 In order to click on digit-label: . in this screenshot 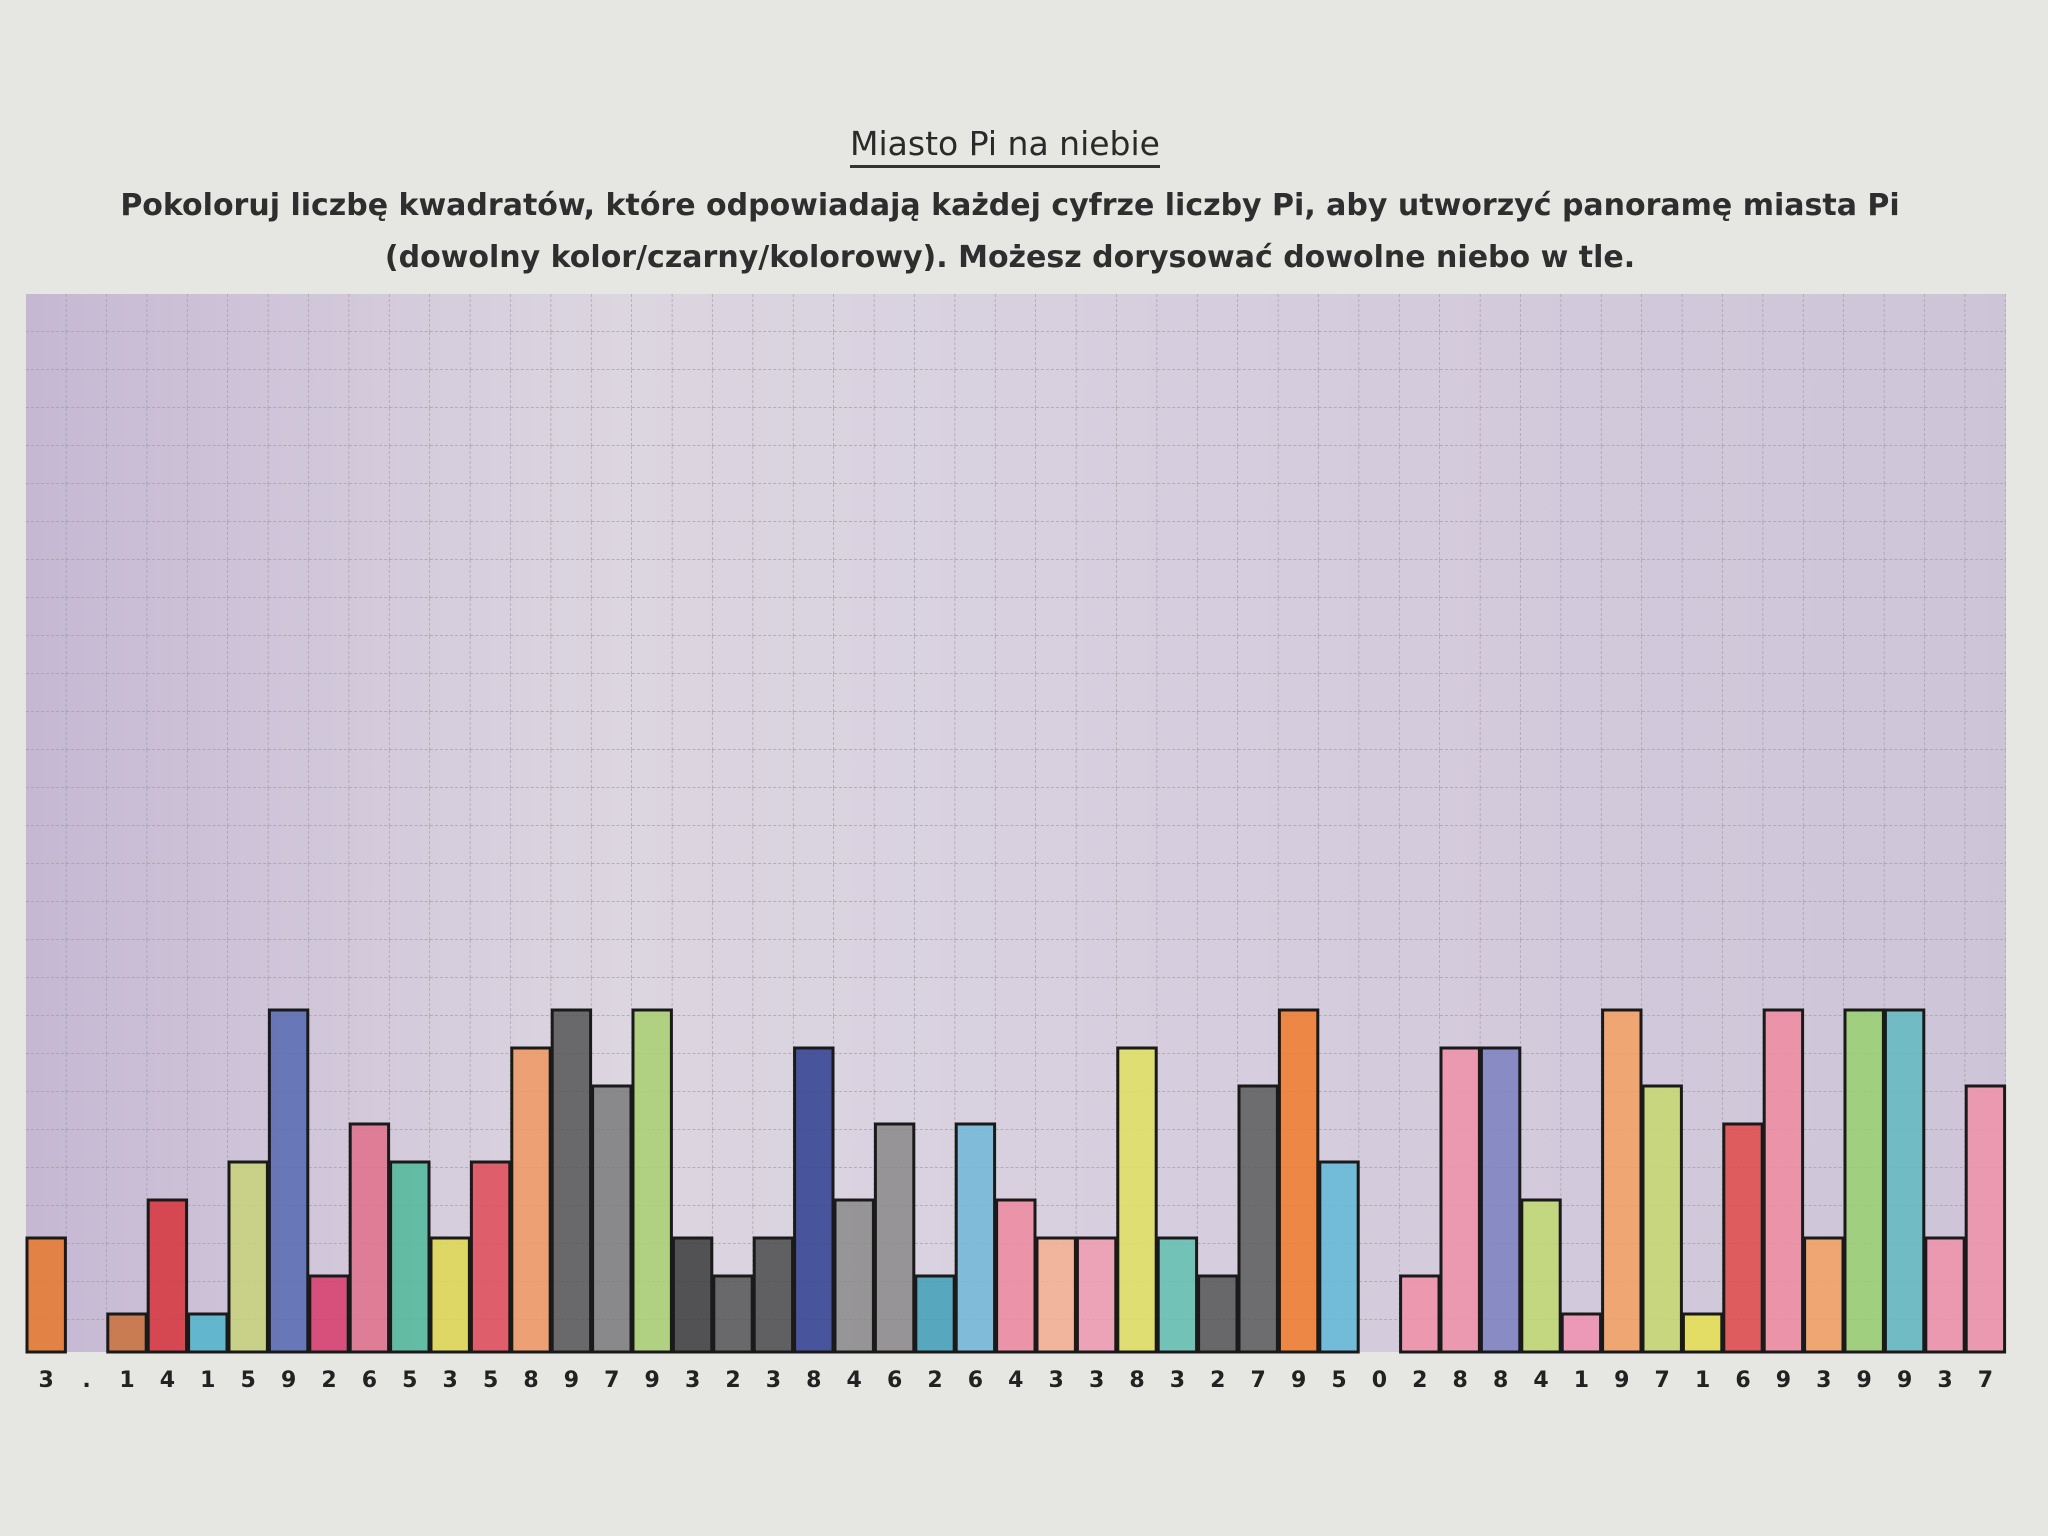, I will do `click(86, 1380)`.